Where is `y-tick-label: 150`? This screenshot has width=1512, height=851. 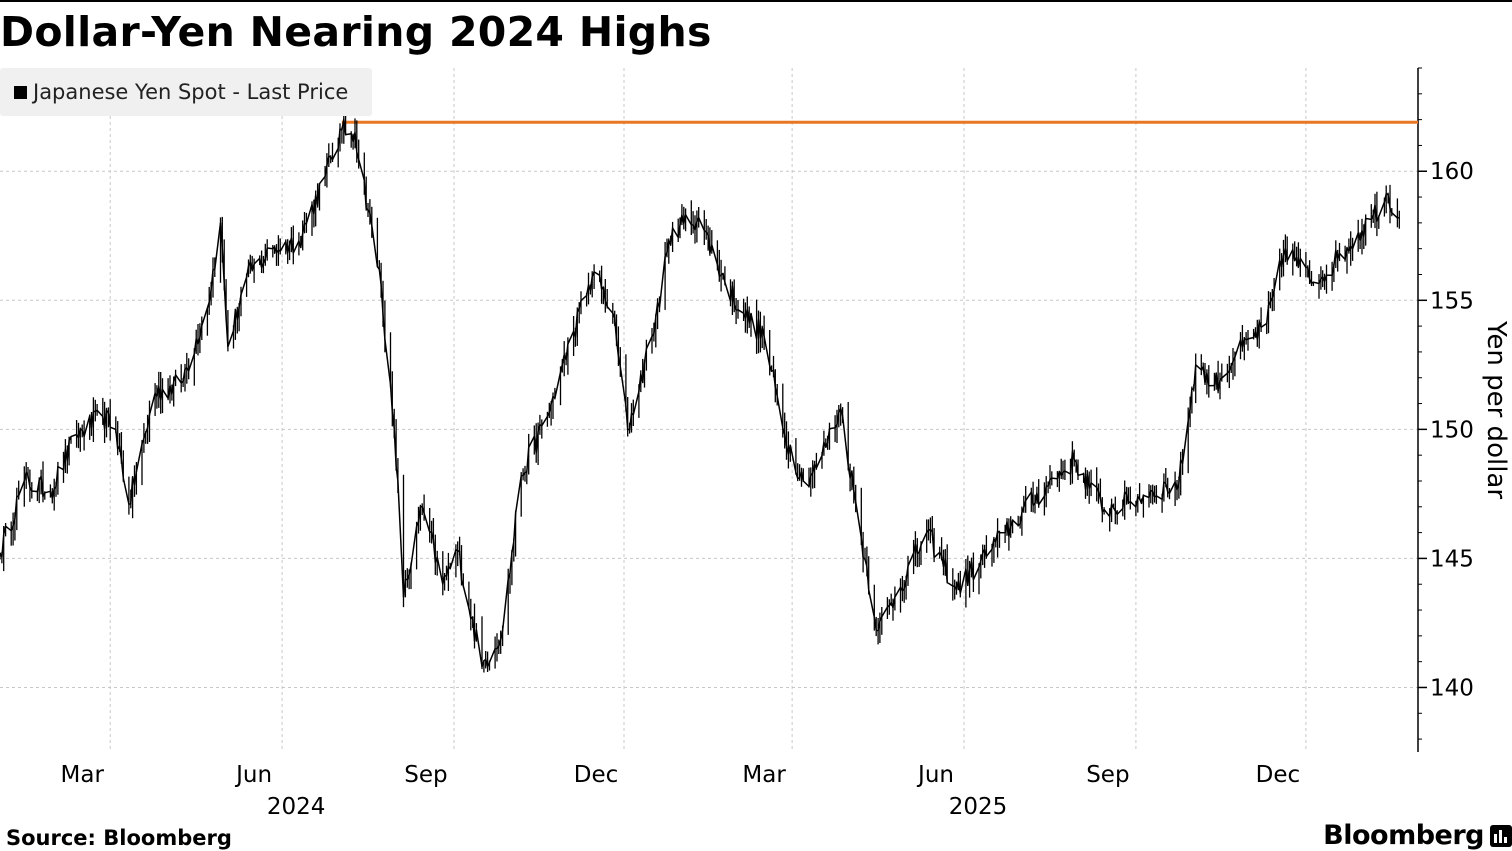 y-tick-label: 150 is located at coordinates (1452, 430).